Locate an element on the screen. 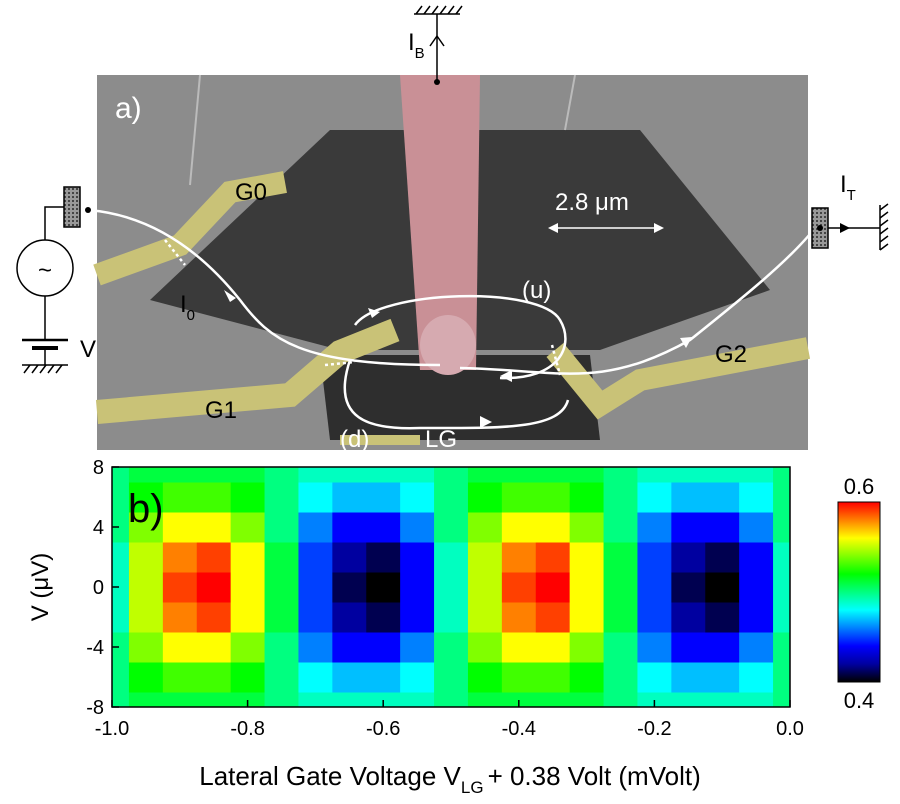 The image size is (900, 804). gate-label: LG is located at coordinates (441, 439).